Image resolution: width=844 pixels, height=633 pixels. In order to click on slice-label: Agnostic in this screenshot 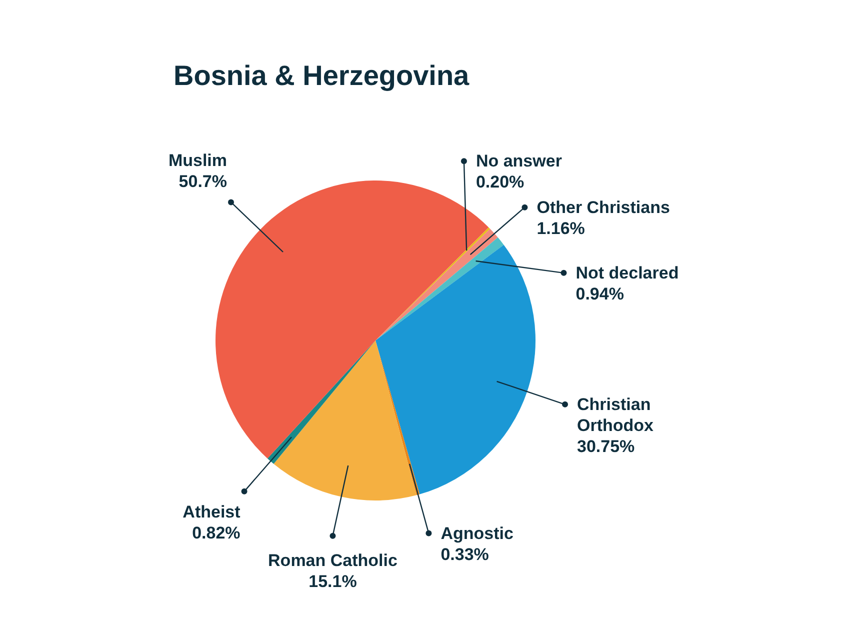, I will do `click(477, 533)`.